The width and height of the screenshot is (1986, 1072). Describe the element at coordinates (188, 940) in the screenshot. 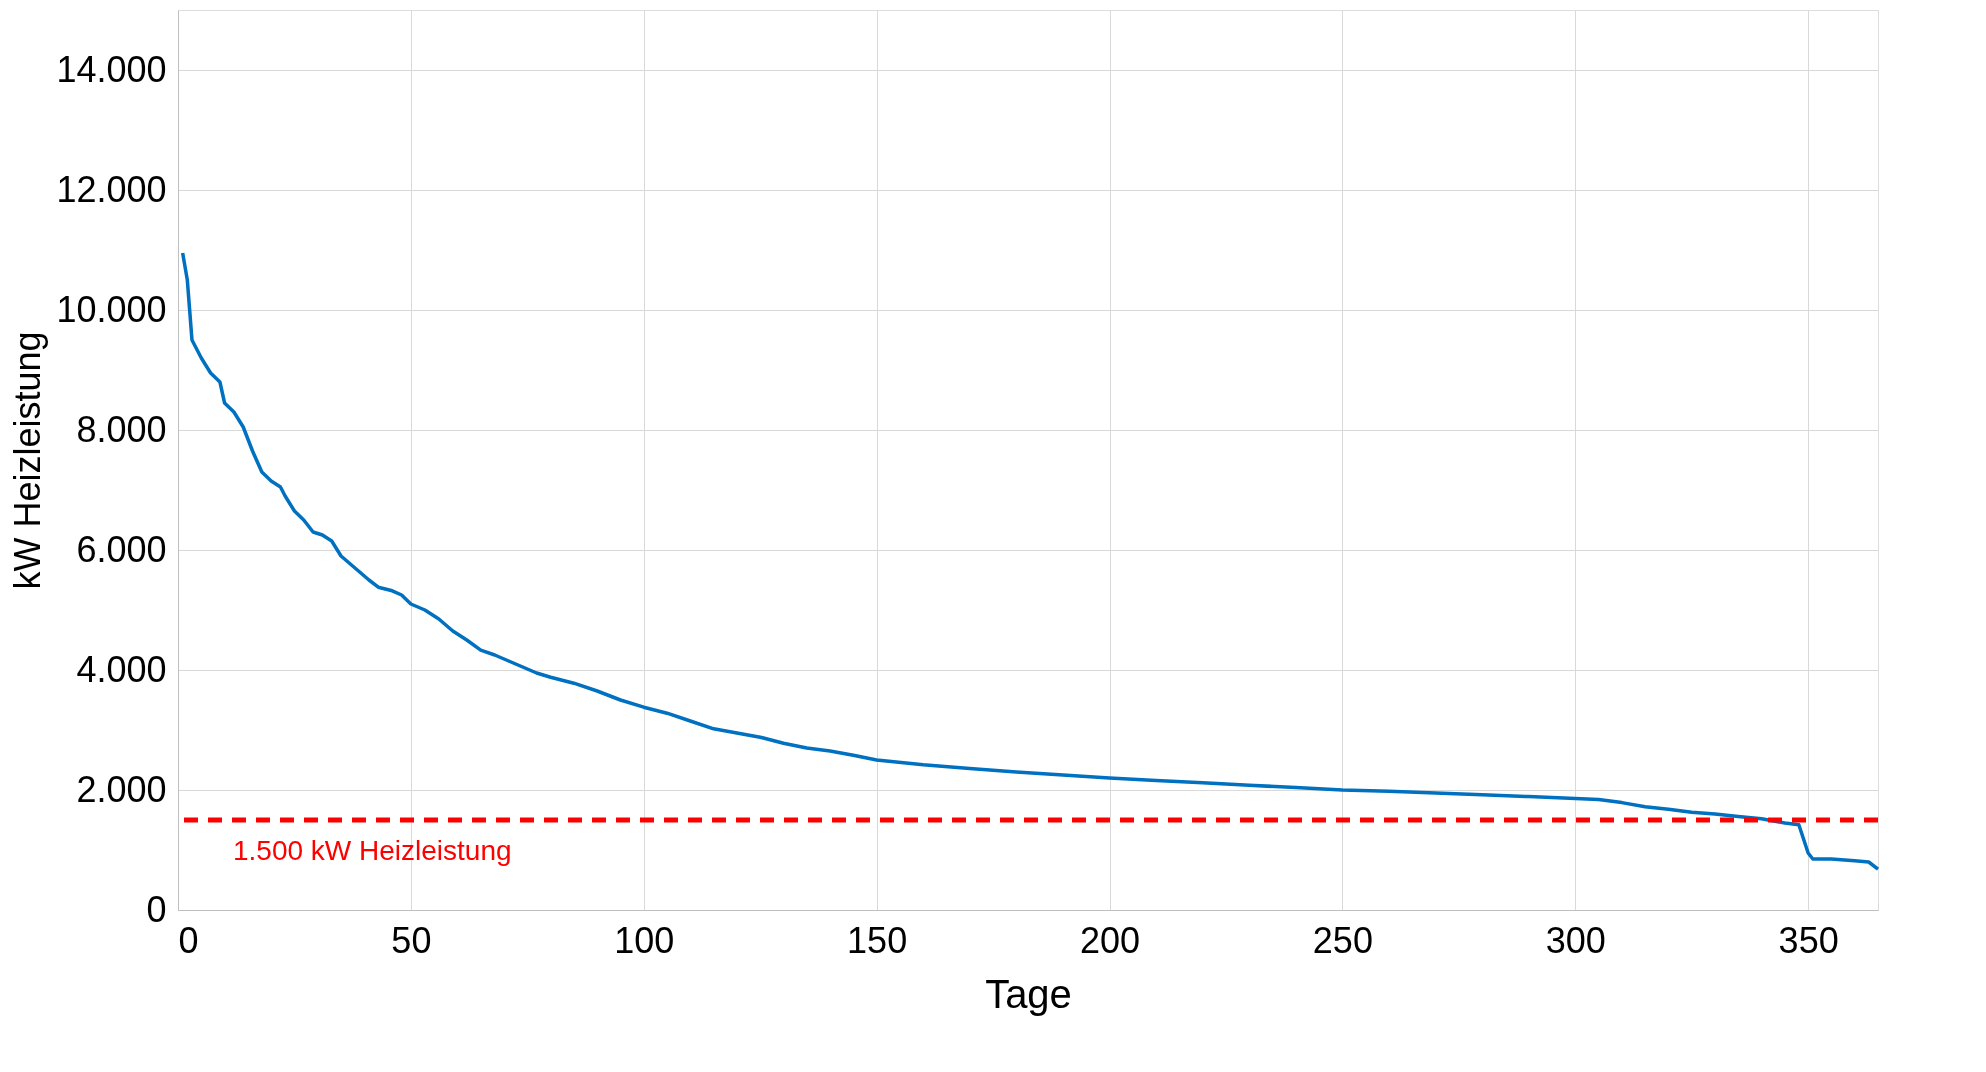

I see `x-tick-label: 0` at that location.